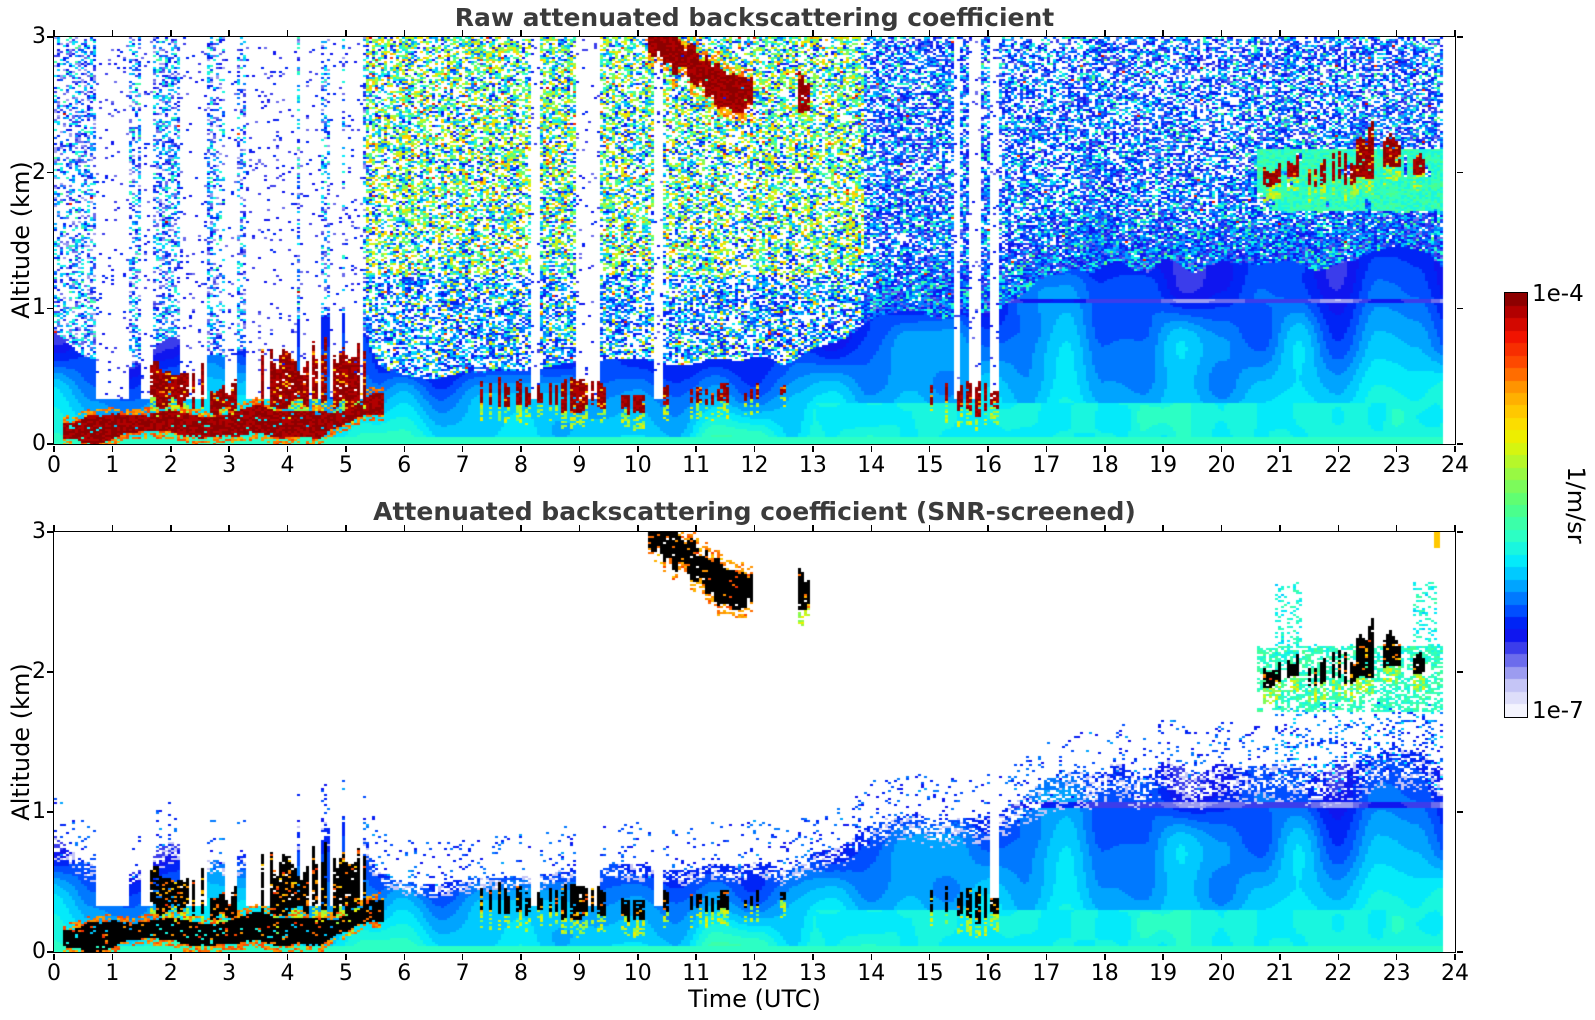 Image resolution: width=1595 pixels, height=1020 pixels. What do you see at coordinates (54, 973) in the screenshot?
I see `x-tick-label: 0` at bounding box center [54, 973].